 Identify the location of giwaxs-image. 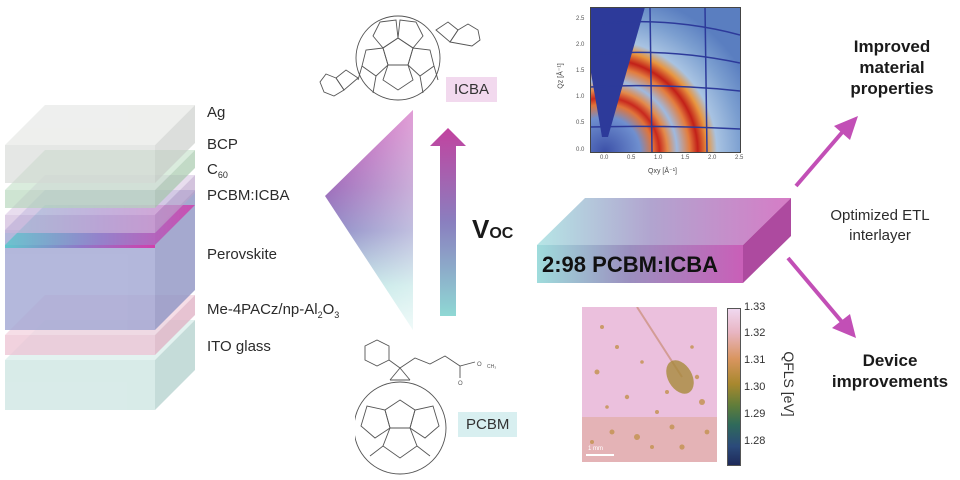
(665, 79).